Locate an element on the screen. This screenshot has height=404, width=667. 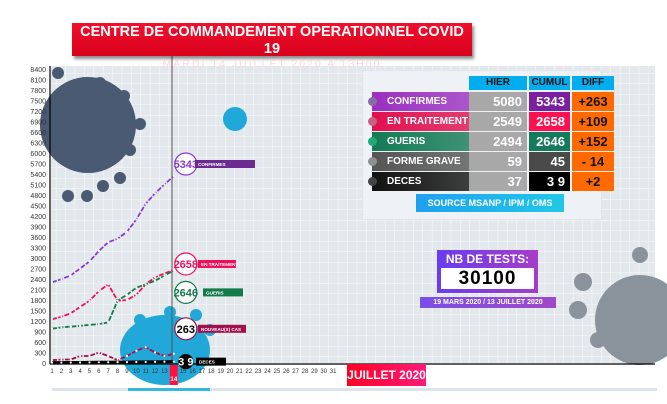
callout-label: CONFIRMES is located at coordinates (212, 164).